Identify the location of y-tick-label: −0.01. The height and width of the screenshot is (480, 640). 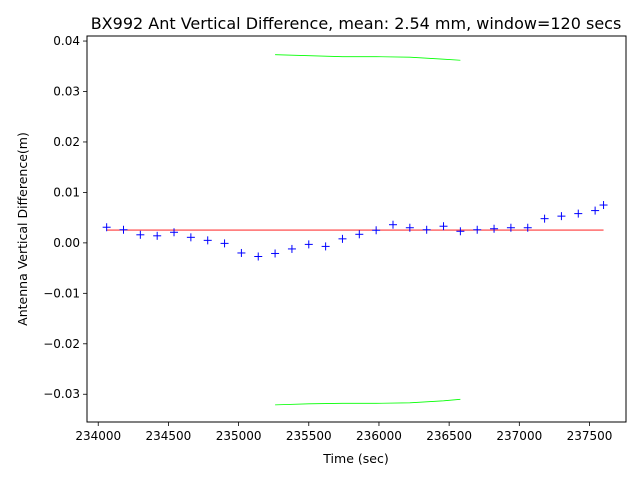
(61, 293).